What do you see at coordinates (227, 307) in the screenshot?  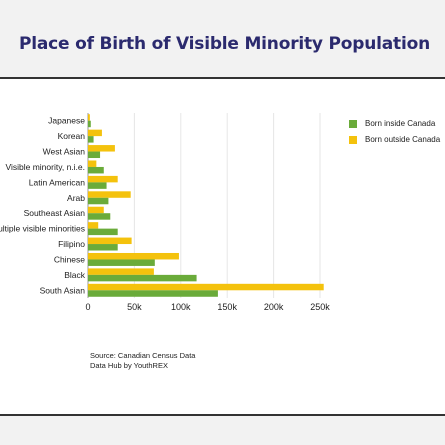 I see `x-tick-label: 150k` at bounding box center [227, 307].